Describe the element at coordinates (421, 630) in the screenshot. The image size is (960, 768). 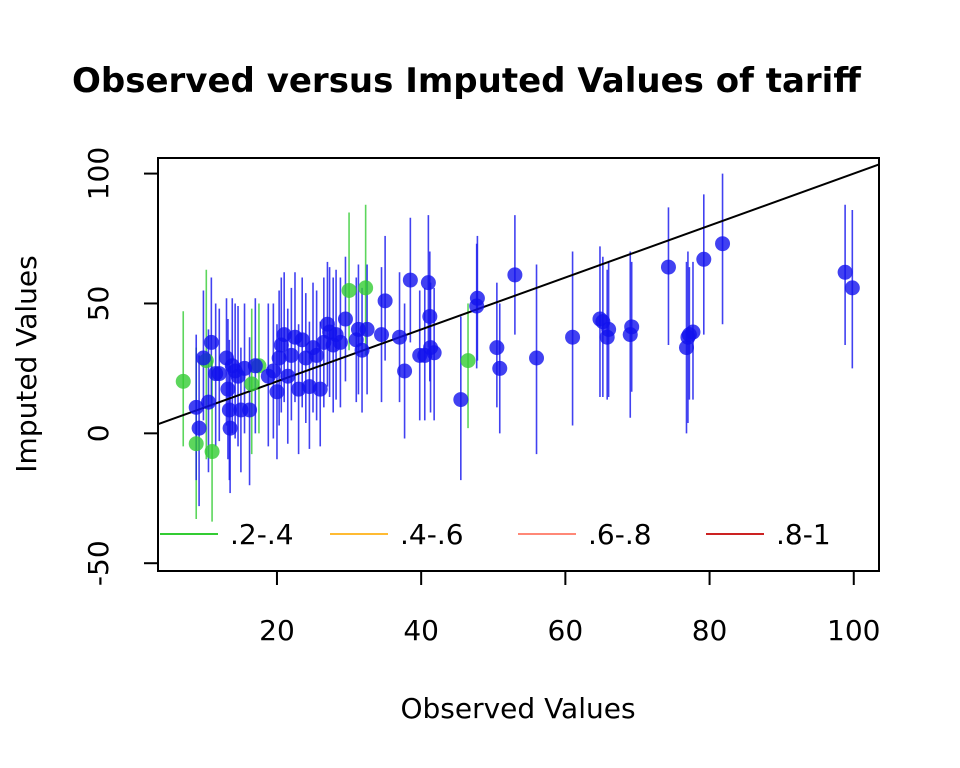
I see `x-tick-label: 40` at that location.